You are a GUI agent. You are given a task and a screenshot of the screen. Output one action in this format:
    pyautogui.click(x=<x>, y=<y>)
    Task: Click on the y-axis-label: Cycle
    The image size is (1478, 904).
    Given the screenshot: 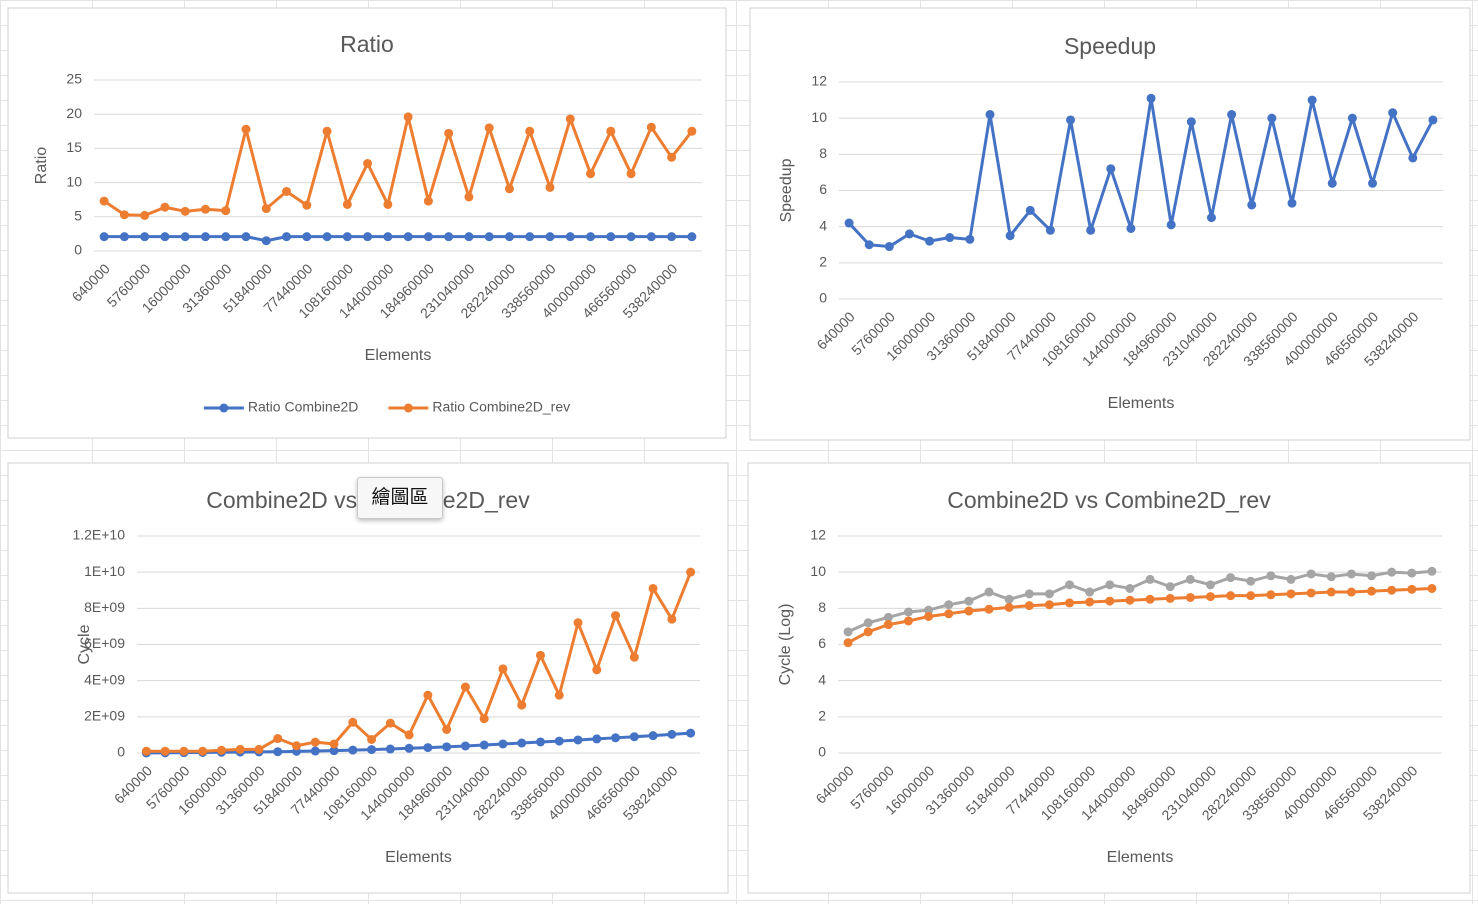 What is the action you would take?
    pyautogui.click(x=84, y=644)
    